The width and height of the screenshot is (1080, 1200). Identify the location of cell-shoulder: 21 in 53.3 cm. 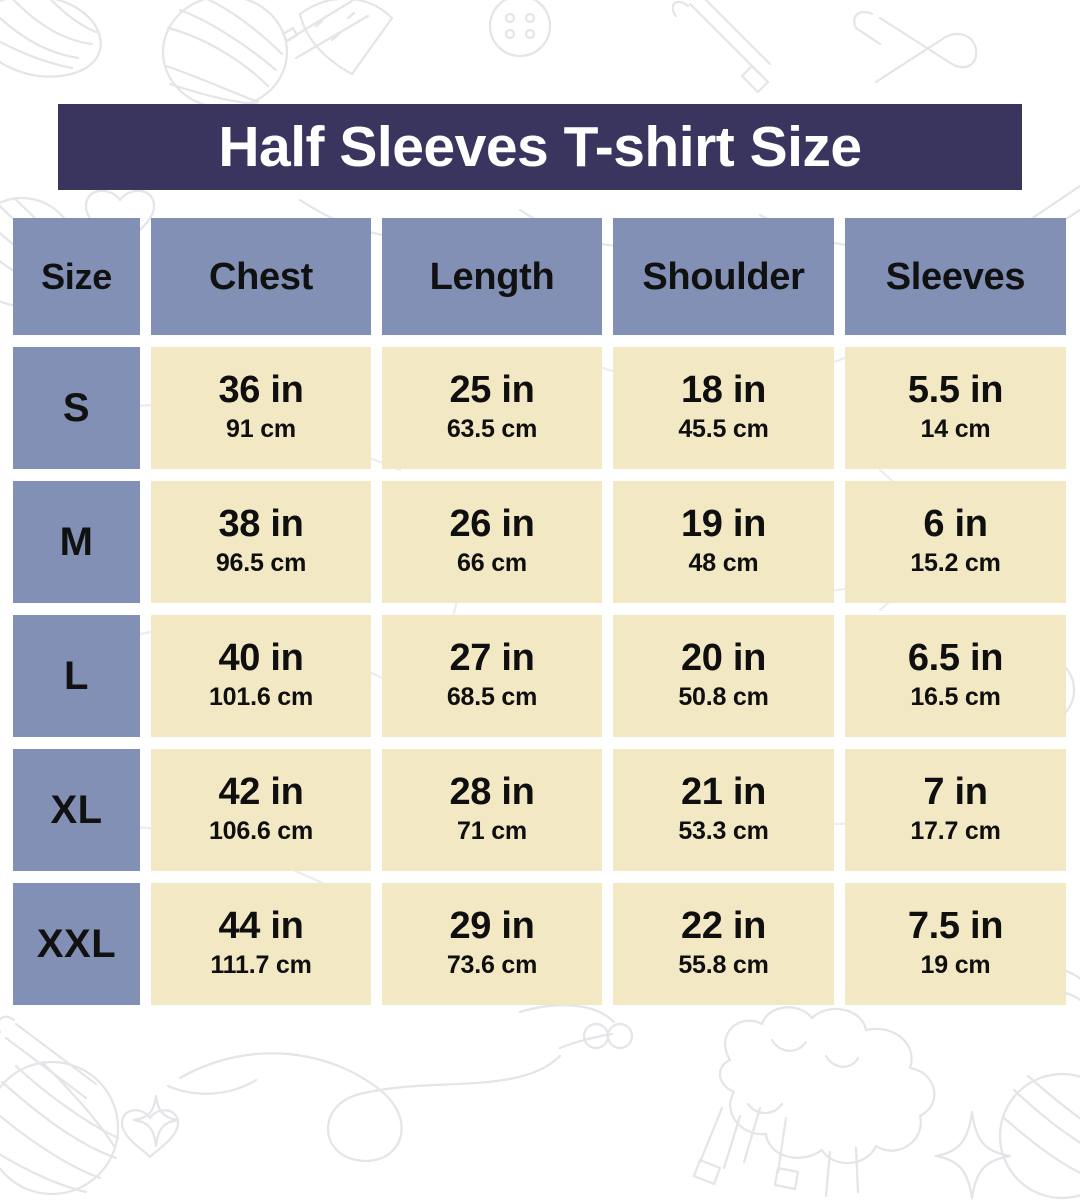
(723, 810).